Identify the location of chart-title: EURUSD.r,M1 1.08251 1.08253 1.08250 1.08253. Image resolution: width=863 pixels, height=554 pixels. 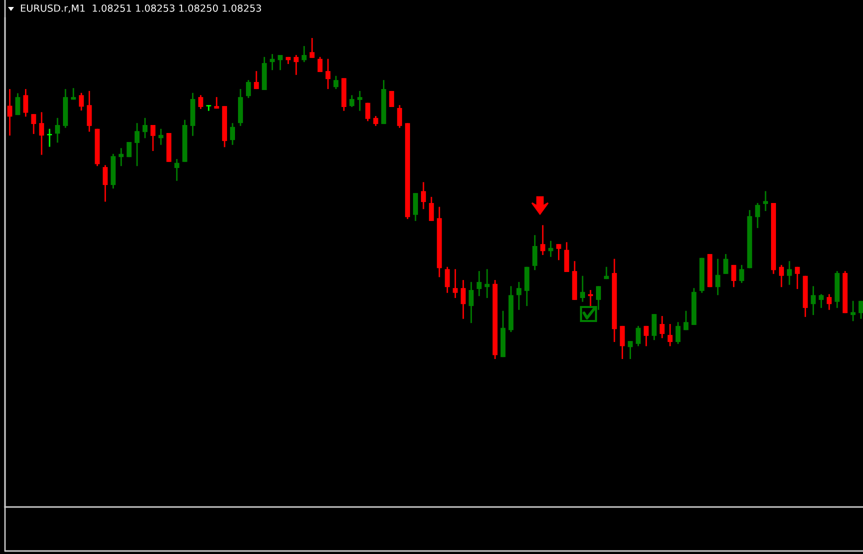
(141, 8).